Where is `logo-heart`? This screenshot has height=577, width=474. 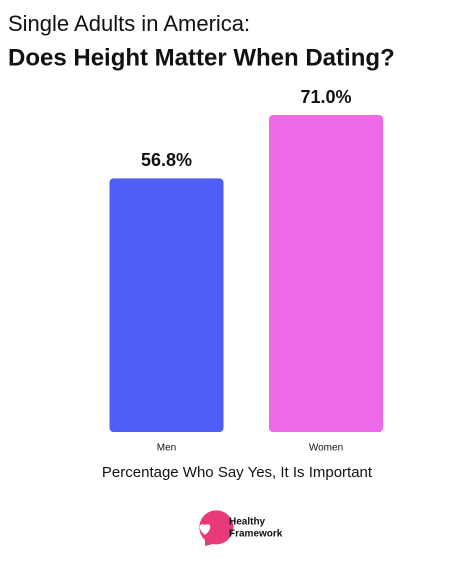
logo-heart is located at coordinates (205, 529).